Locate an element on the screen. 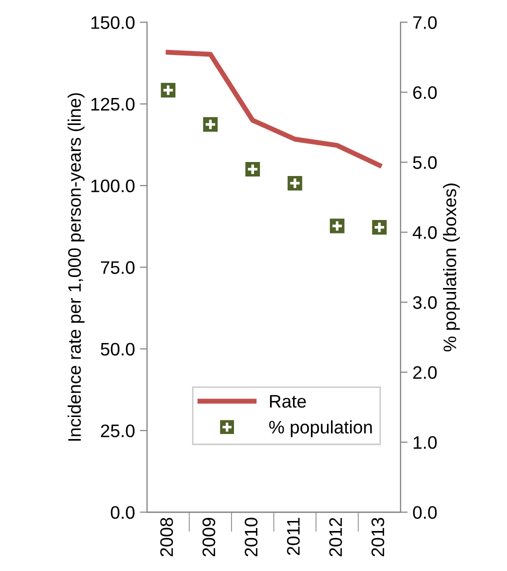 The image size is (507, 571). x-tick-label: 2008 is located at coordinates (166, 537).